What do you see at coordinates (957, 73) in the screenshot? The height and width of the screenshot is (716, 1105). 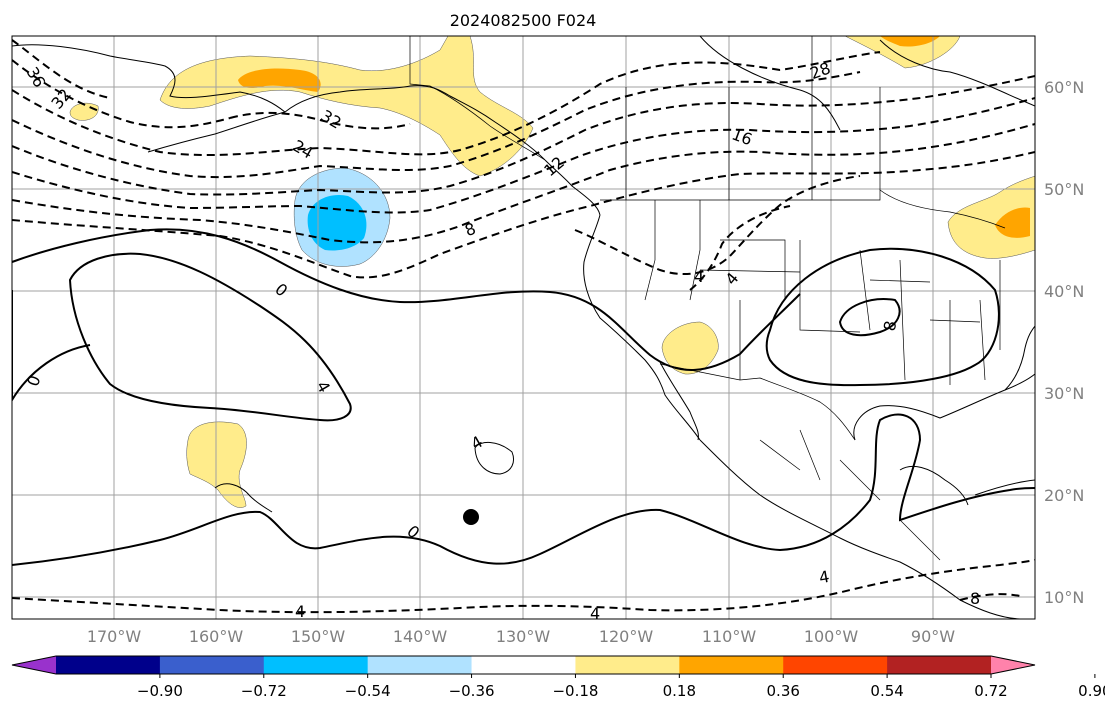 I see `coastline-hudson-bay` at bounding box center [957, 73].